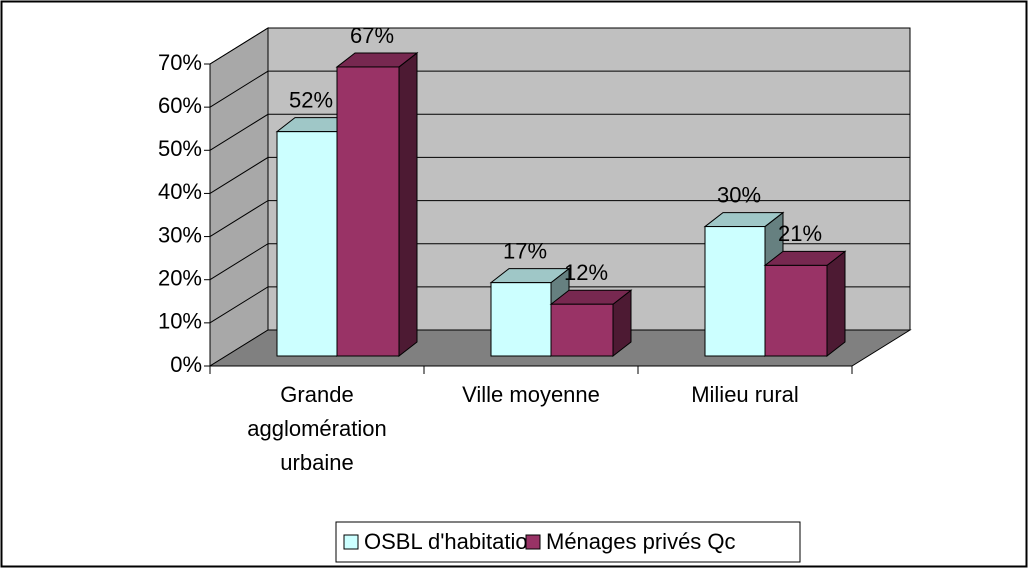 The image size is (1028, 568). Describe the element at coordinates (525, 250) in the screenshot. I see `data-label: 17%` at that location.